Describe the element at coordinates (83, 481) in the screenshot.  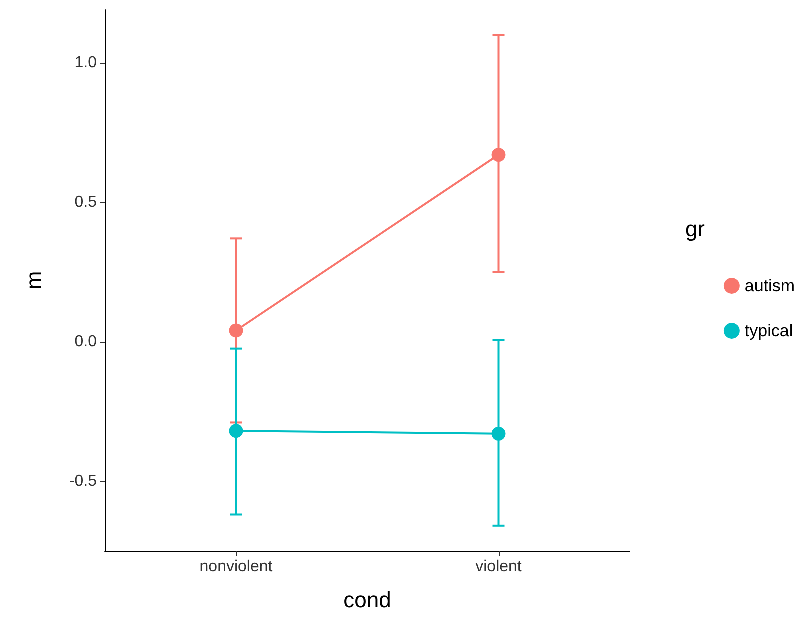
I see `y-tick-label: -0.5` at that location.